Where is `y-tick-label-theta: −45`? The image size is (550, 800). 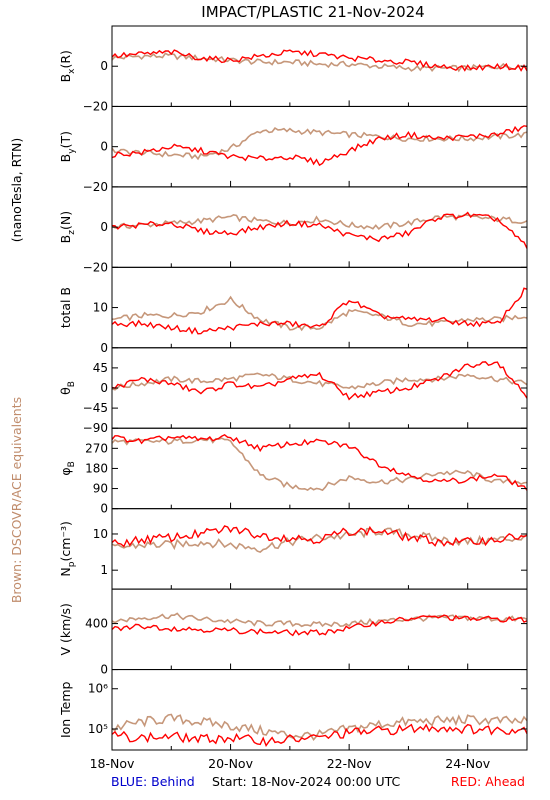 y-tick-label-theta: −45 is located at coordinates (95, 408).